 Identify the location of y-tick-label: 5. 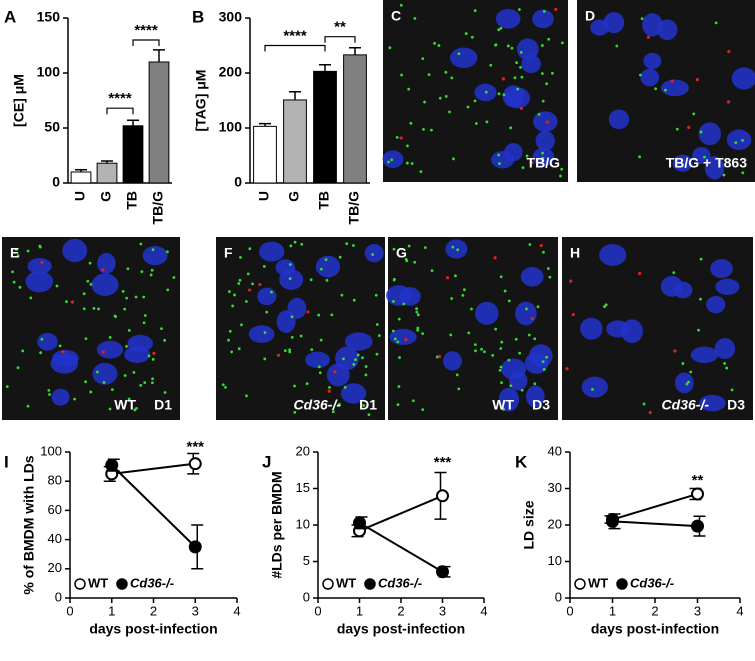
(306, 560).